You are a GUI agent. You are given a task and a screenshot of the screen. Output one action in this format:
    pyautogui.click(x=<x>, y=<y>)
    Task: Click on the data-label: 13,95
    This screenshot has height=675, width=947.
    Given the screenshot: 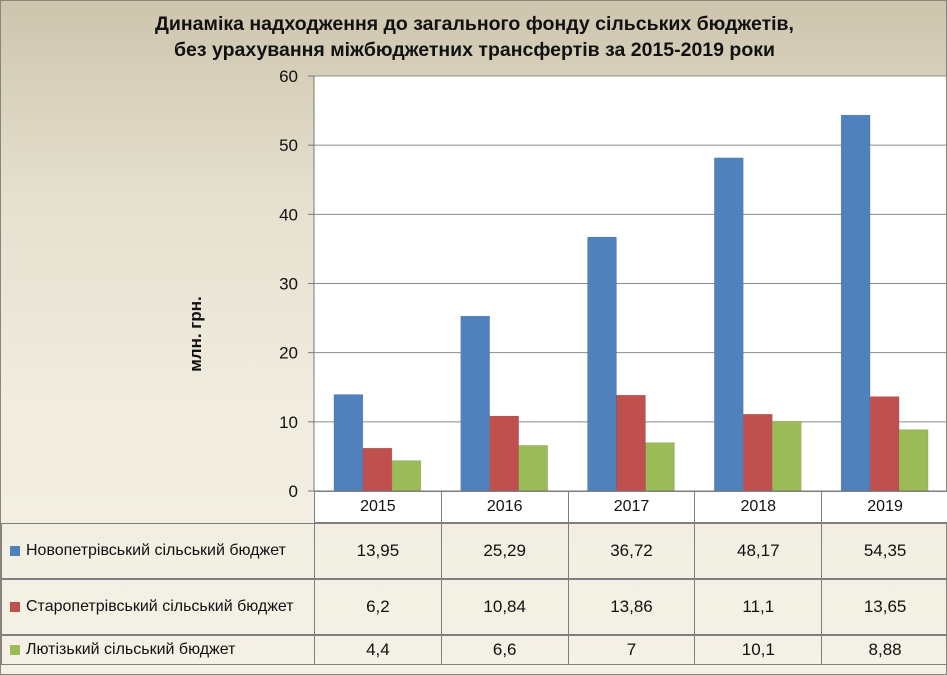 What is the action you would take?
    pyautogui.click(x=378, y=551)
    